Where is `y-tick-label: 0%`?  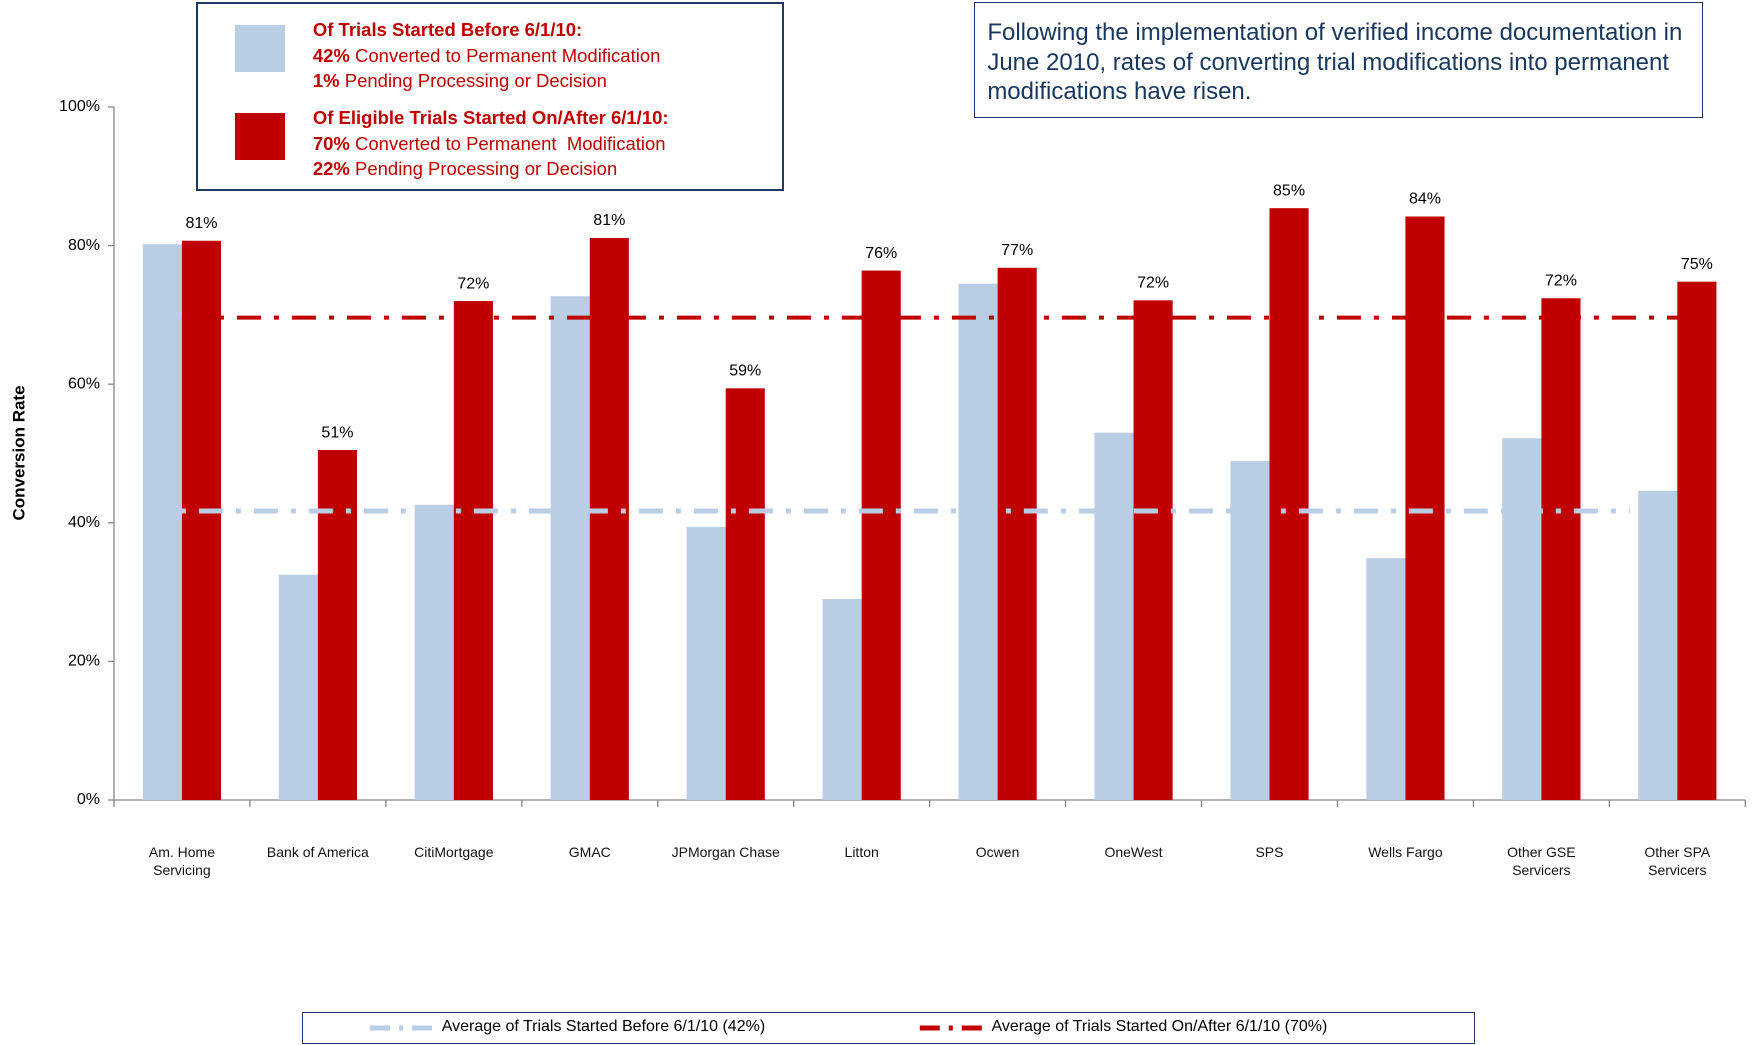 y-tick-label: 0% is located at coordinates (88, 799).